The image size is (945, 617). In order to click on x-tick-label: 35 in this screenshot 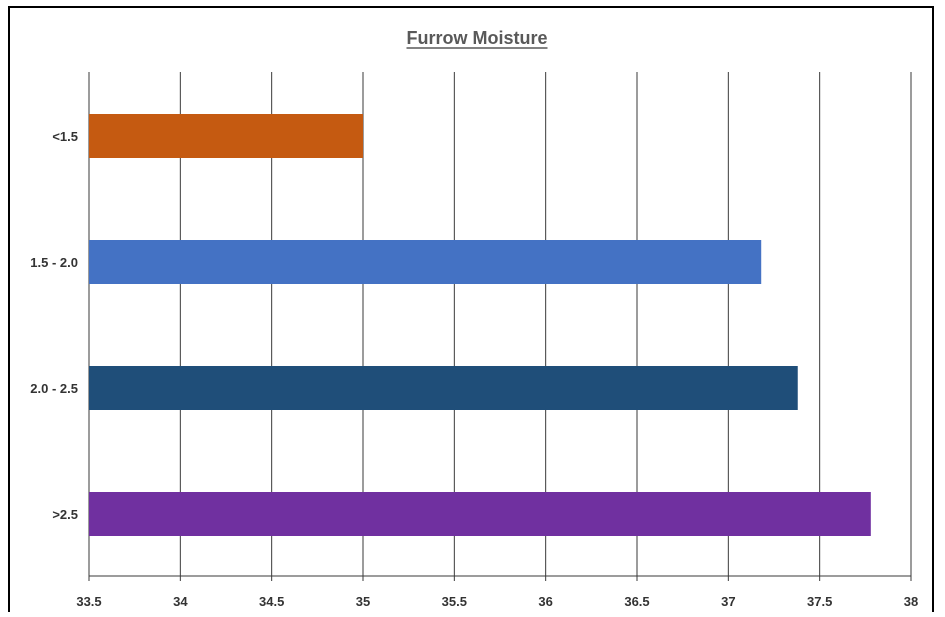, I will do `click(363, 601)`.